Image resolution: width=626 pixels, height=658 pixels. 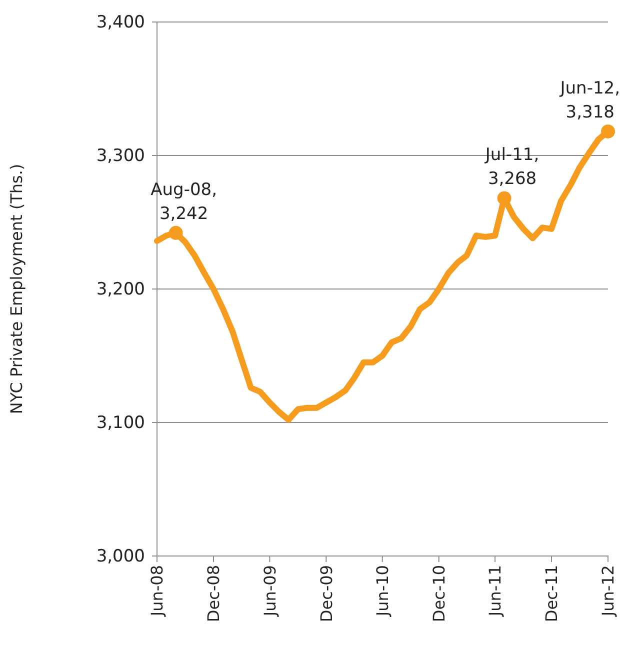 I want to click on x-tick-label: Jun-12, so click(x=608, y=591).